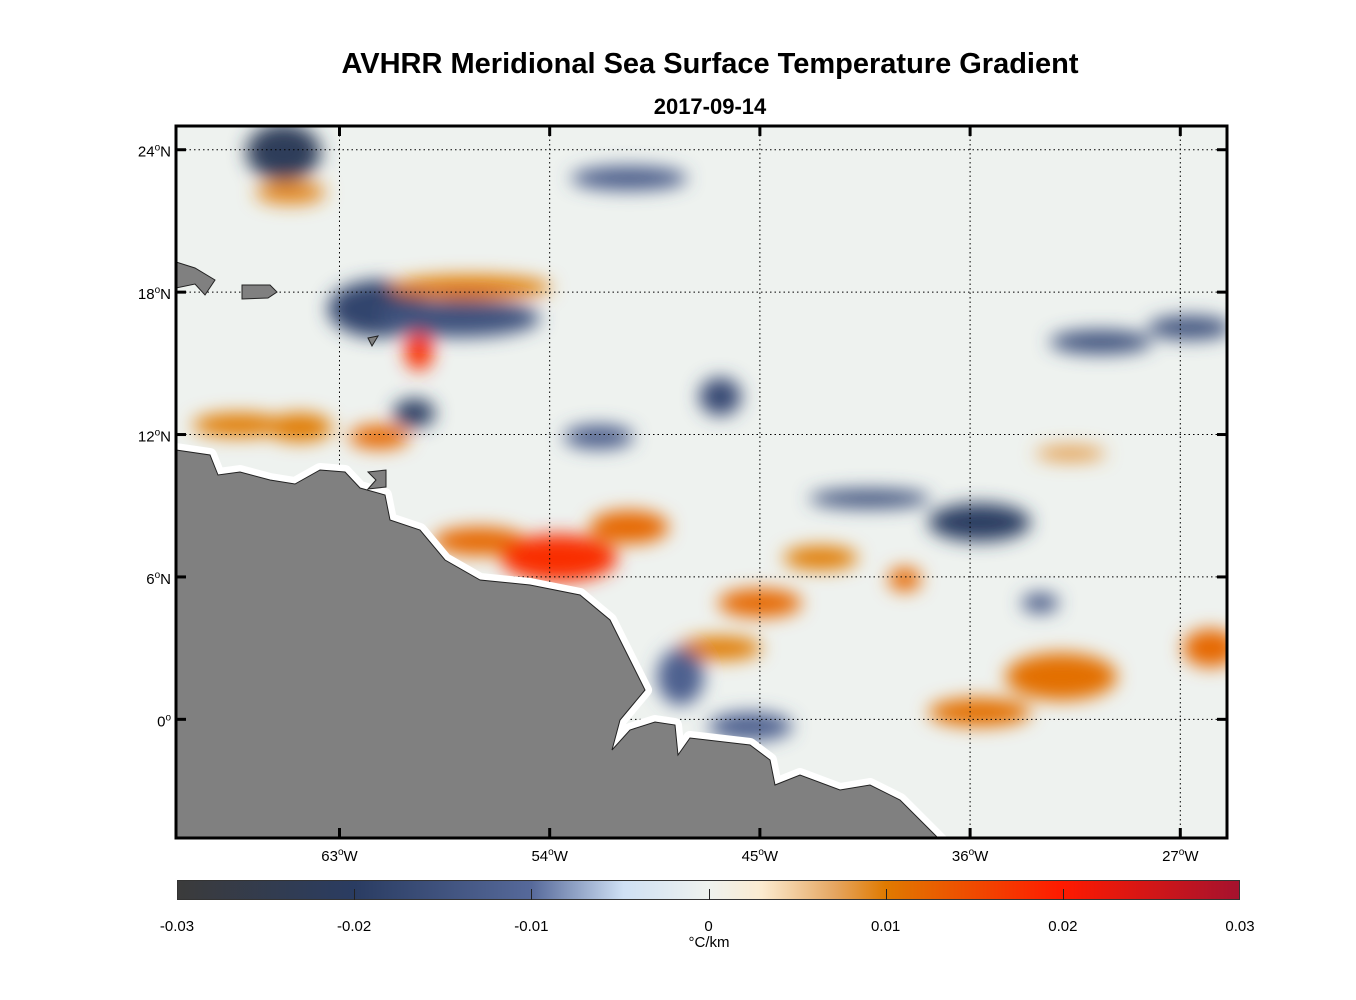  Describe the element at coordinates (259, 292) in the screenshot. I see `land-puerto-rico` at that location.